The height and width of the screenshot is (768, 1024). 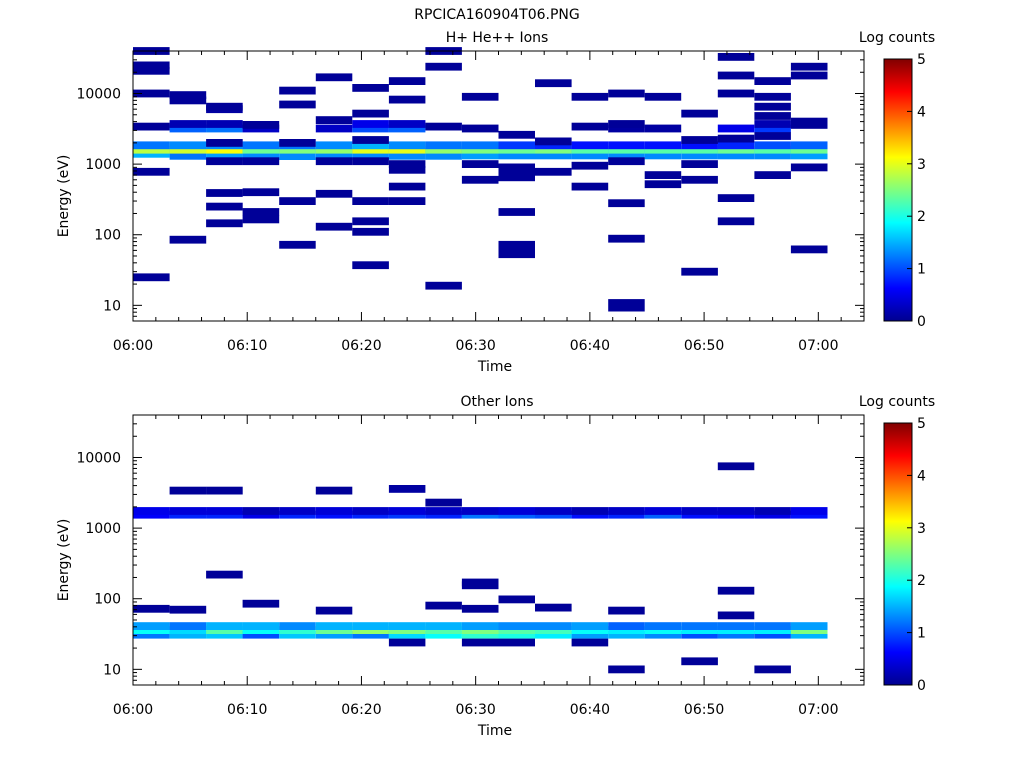 I want to click on colorbar-ticks: 0 1 2 3 4 5, so click(x=916, y=191).